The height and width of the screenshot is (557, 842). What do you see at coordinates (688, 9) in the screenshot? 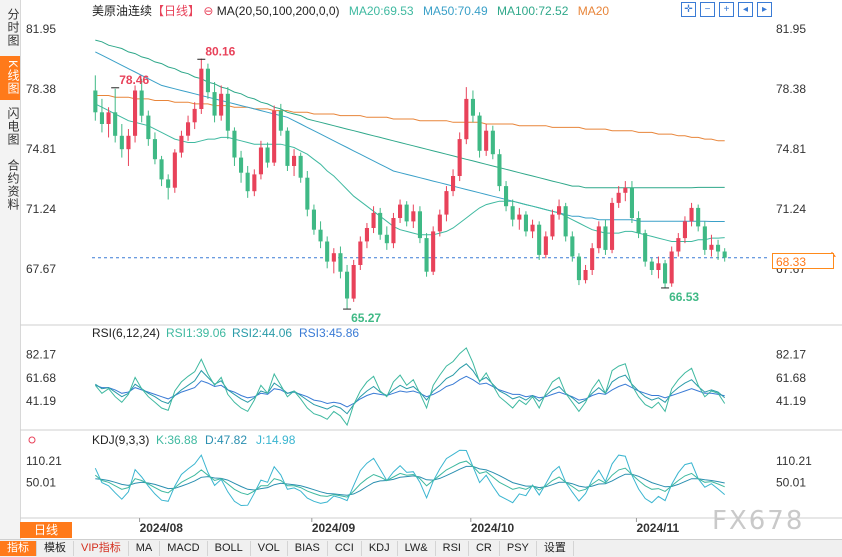
I see `expand-icon: ✛` at bounding box center [688, 9].